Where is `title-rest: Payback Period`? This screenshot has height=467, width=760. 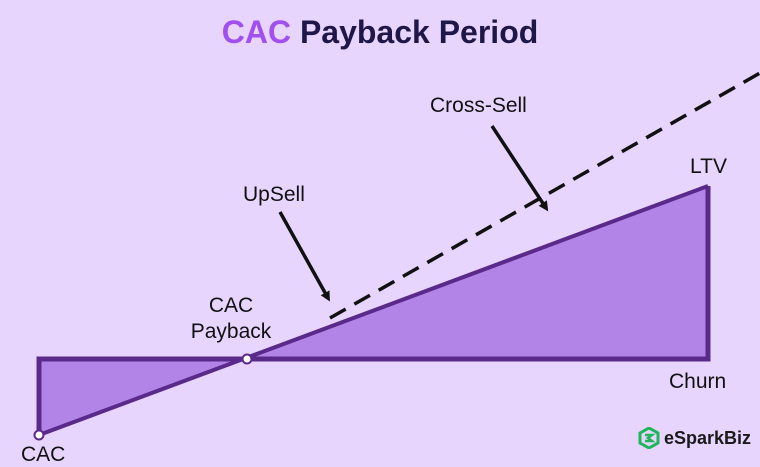 title-rest: Payback Period is located at coordinates (419, 32).